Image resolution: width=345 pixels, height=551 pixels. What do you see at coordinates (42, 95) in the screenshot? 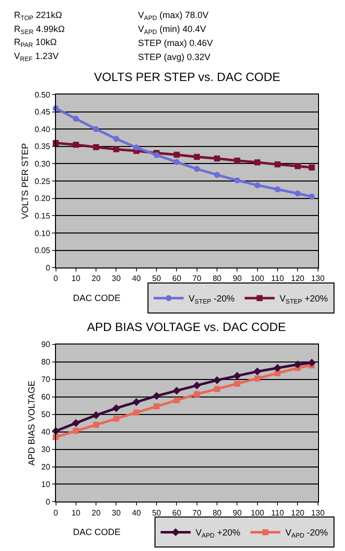
I see `y-tick-label: 0.50` at bounding box center [42, 95].